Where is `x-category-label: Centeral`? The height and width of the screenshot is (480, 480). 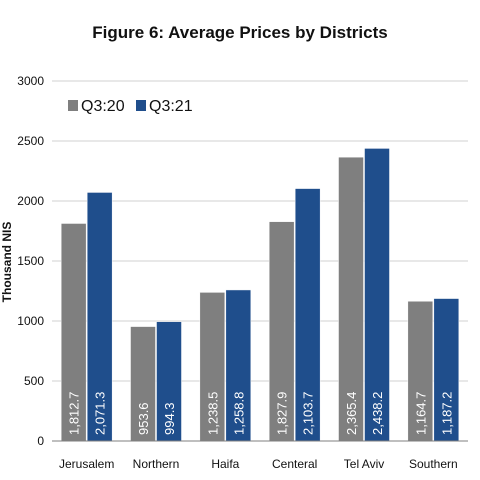
x-category-label: Centeral is located at coordinates (294, 464).